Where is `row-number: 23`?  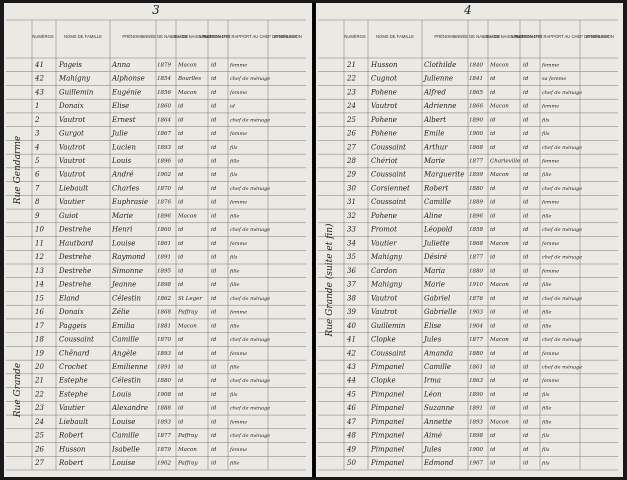
row-number: 23 is located at coordinates (351, 92).